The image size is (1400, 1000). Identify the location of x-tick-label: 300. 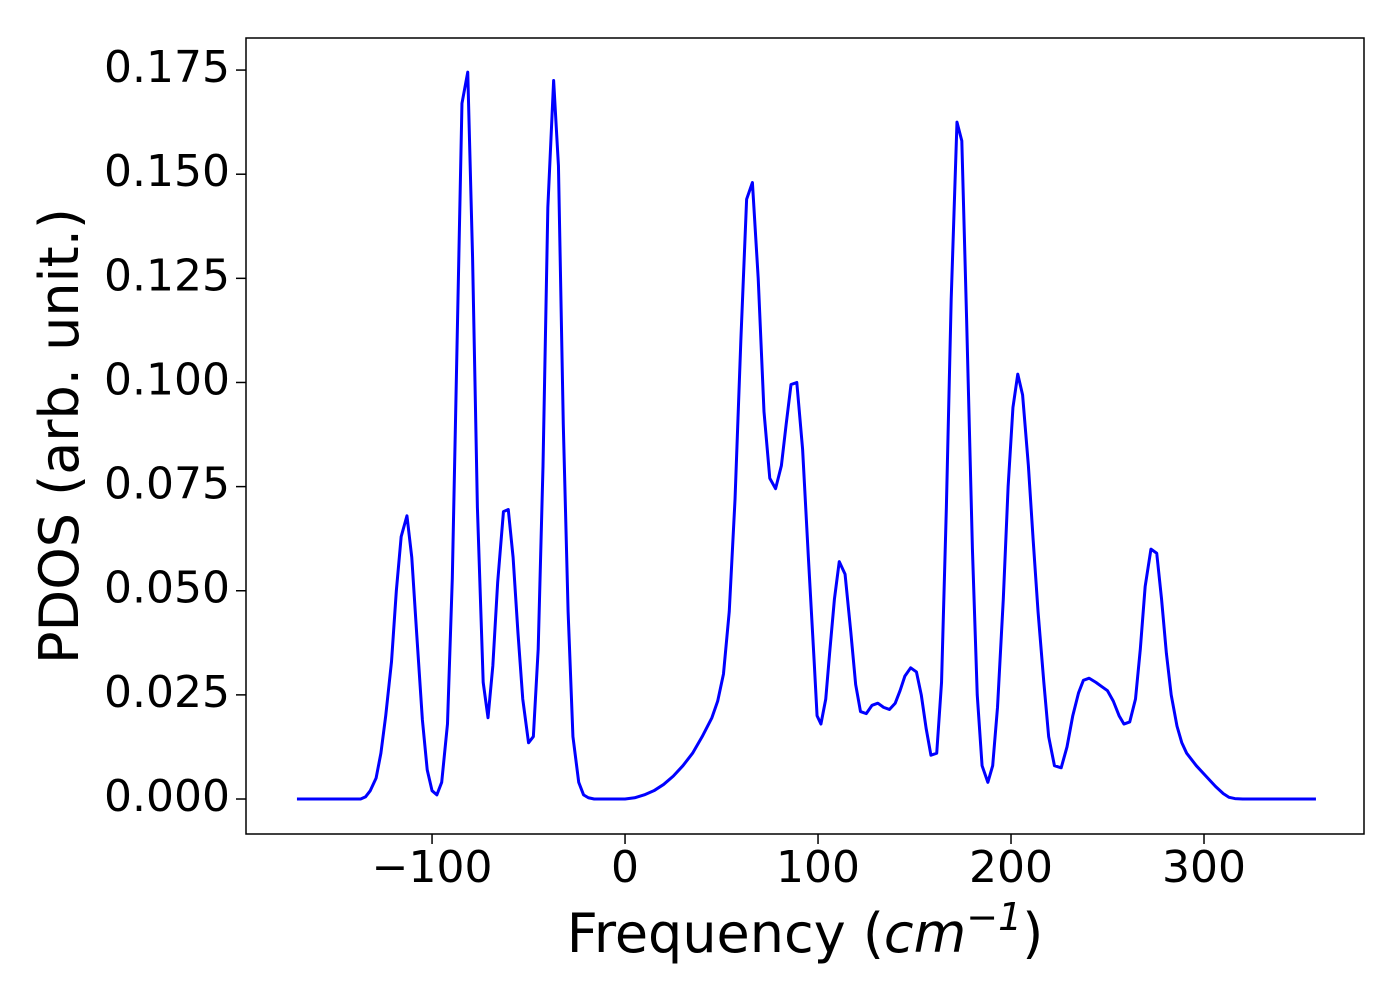
(1204, 867).